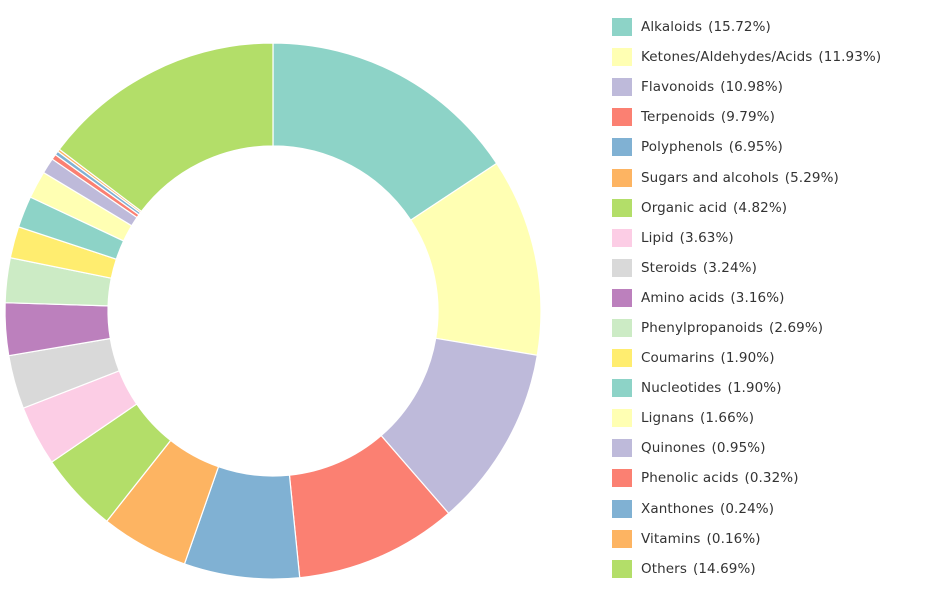 The image size is (935, 613). I want to click on legend-label: Flavonoids (10.98%), so click(712, 87).